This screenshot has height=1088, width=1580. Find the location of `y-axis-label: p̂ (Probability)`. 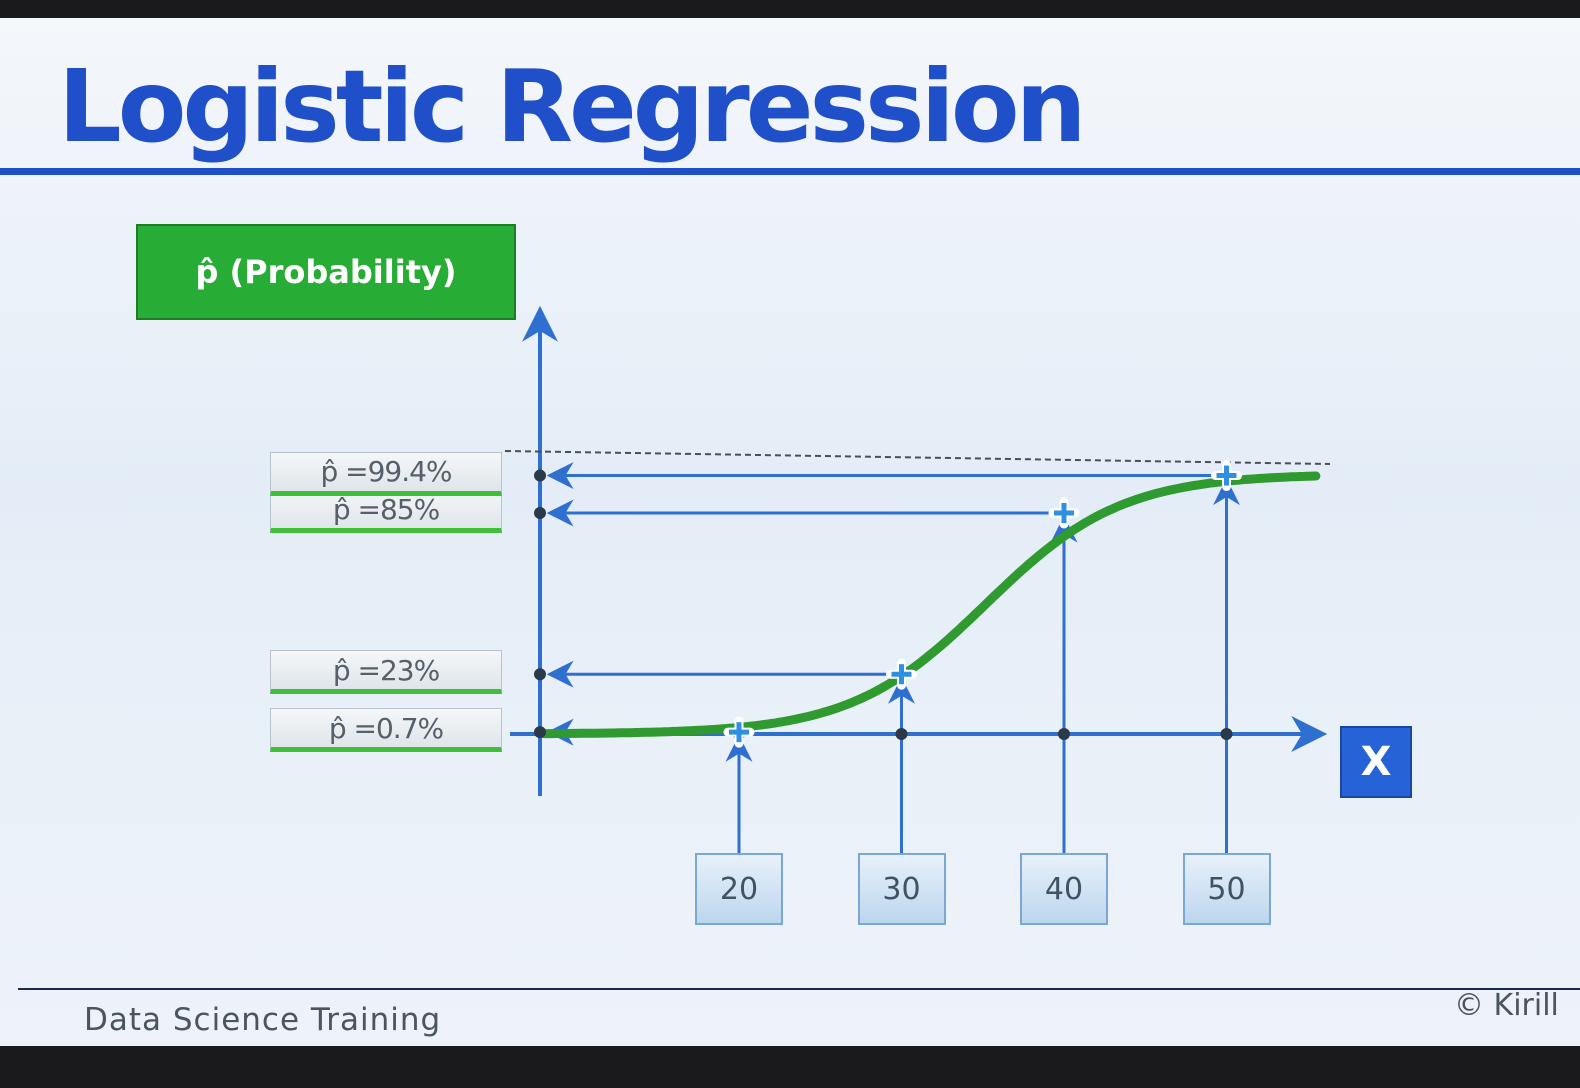

y-axis-label: p̂ (Probability) is located at coordinates (326, 272).